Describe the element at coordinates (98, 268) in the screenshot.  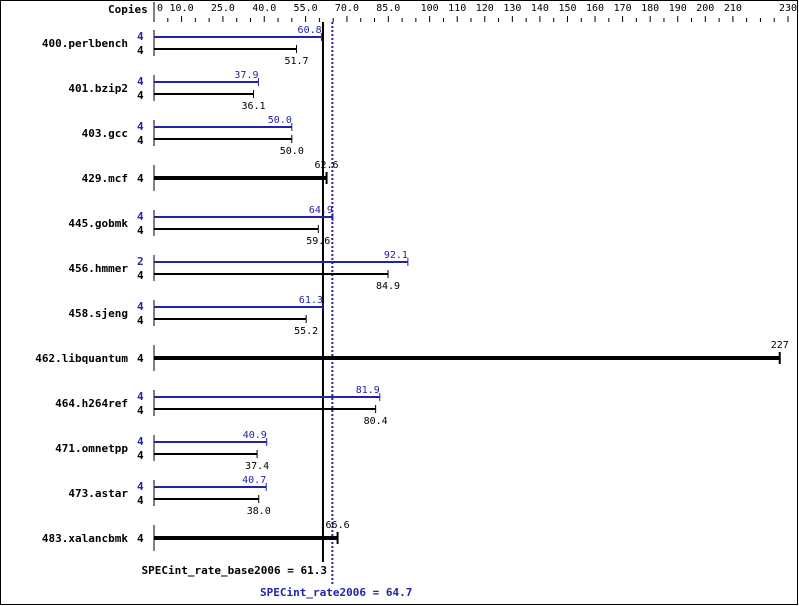
I see `benchmark-label: 456.hmmer` at that location.